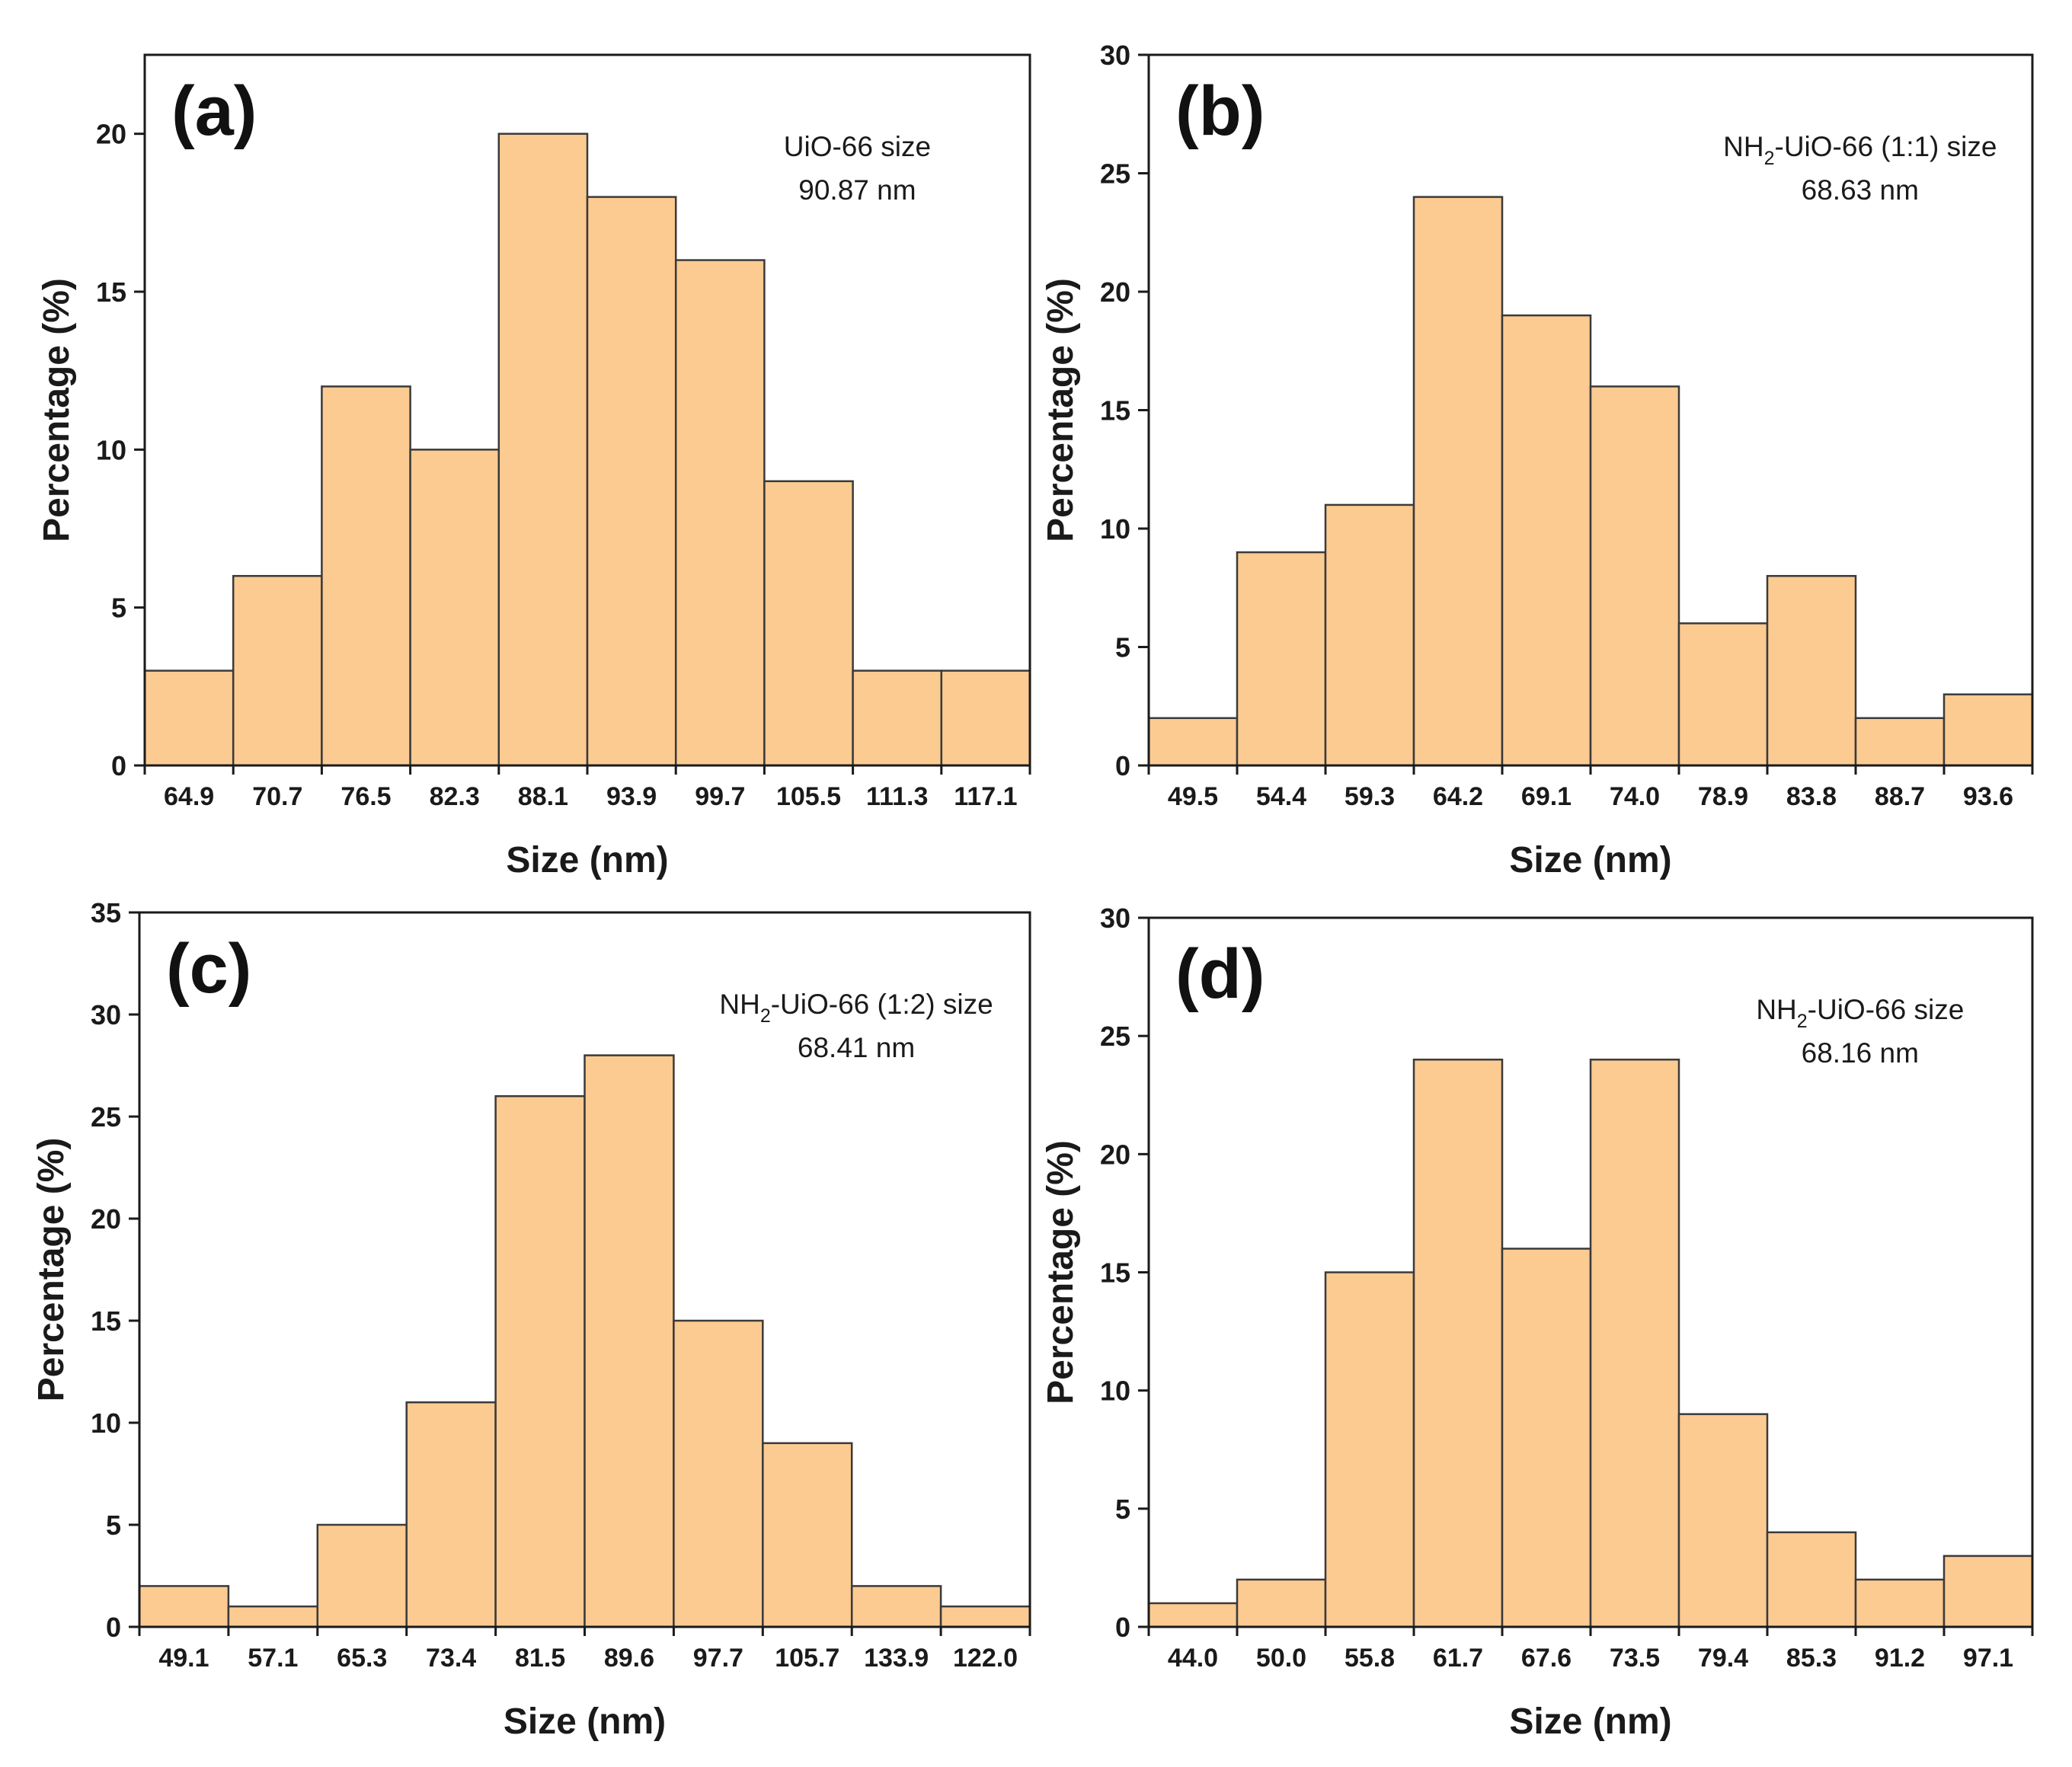 This screenshot has width=2072, height=1767. I want to click on x-tick-label: 69.1, so click(1546, 796).